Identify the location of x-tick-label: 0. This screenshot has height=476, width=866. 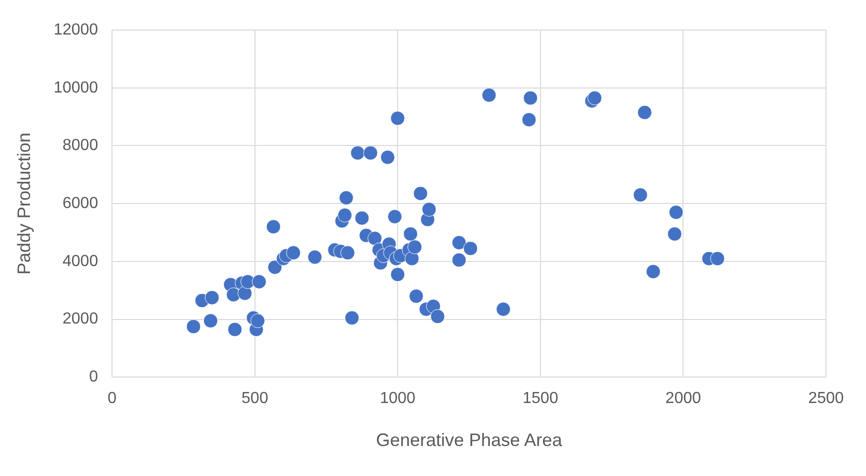
(112, 399).